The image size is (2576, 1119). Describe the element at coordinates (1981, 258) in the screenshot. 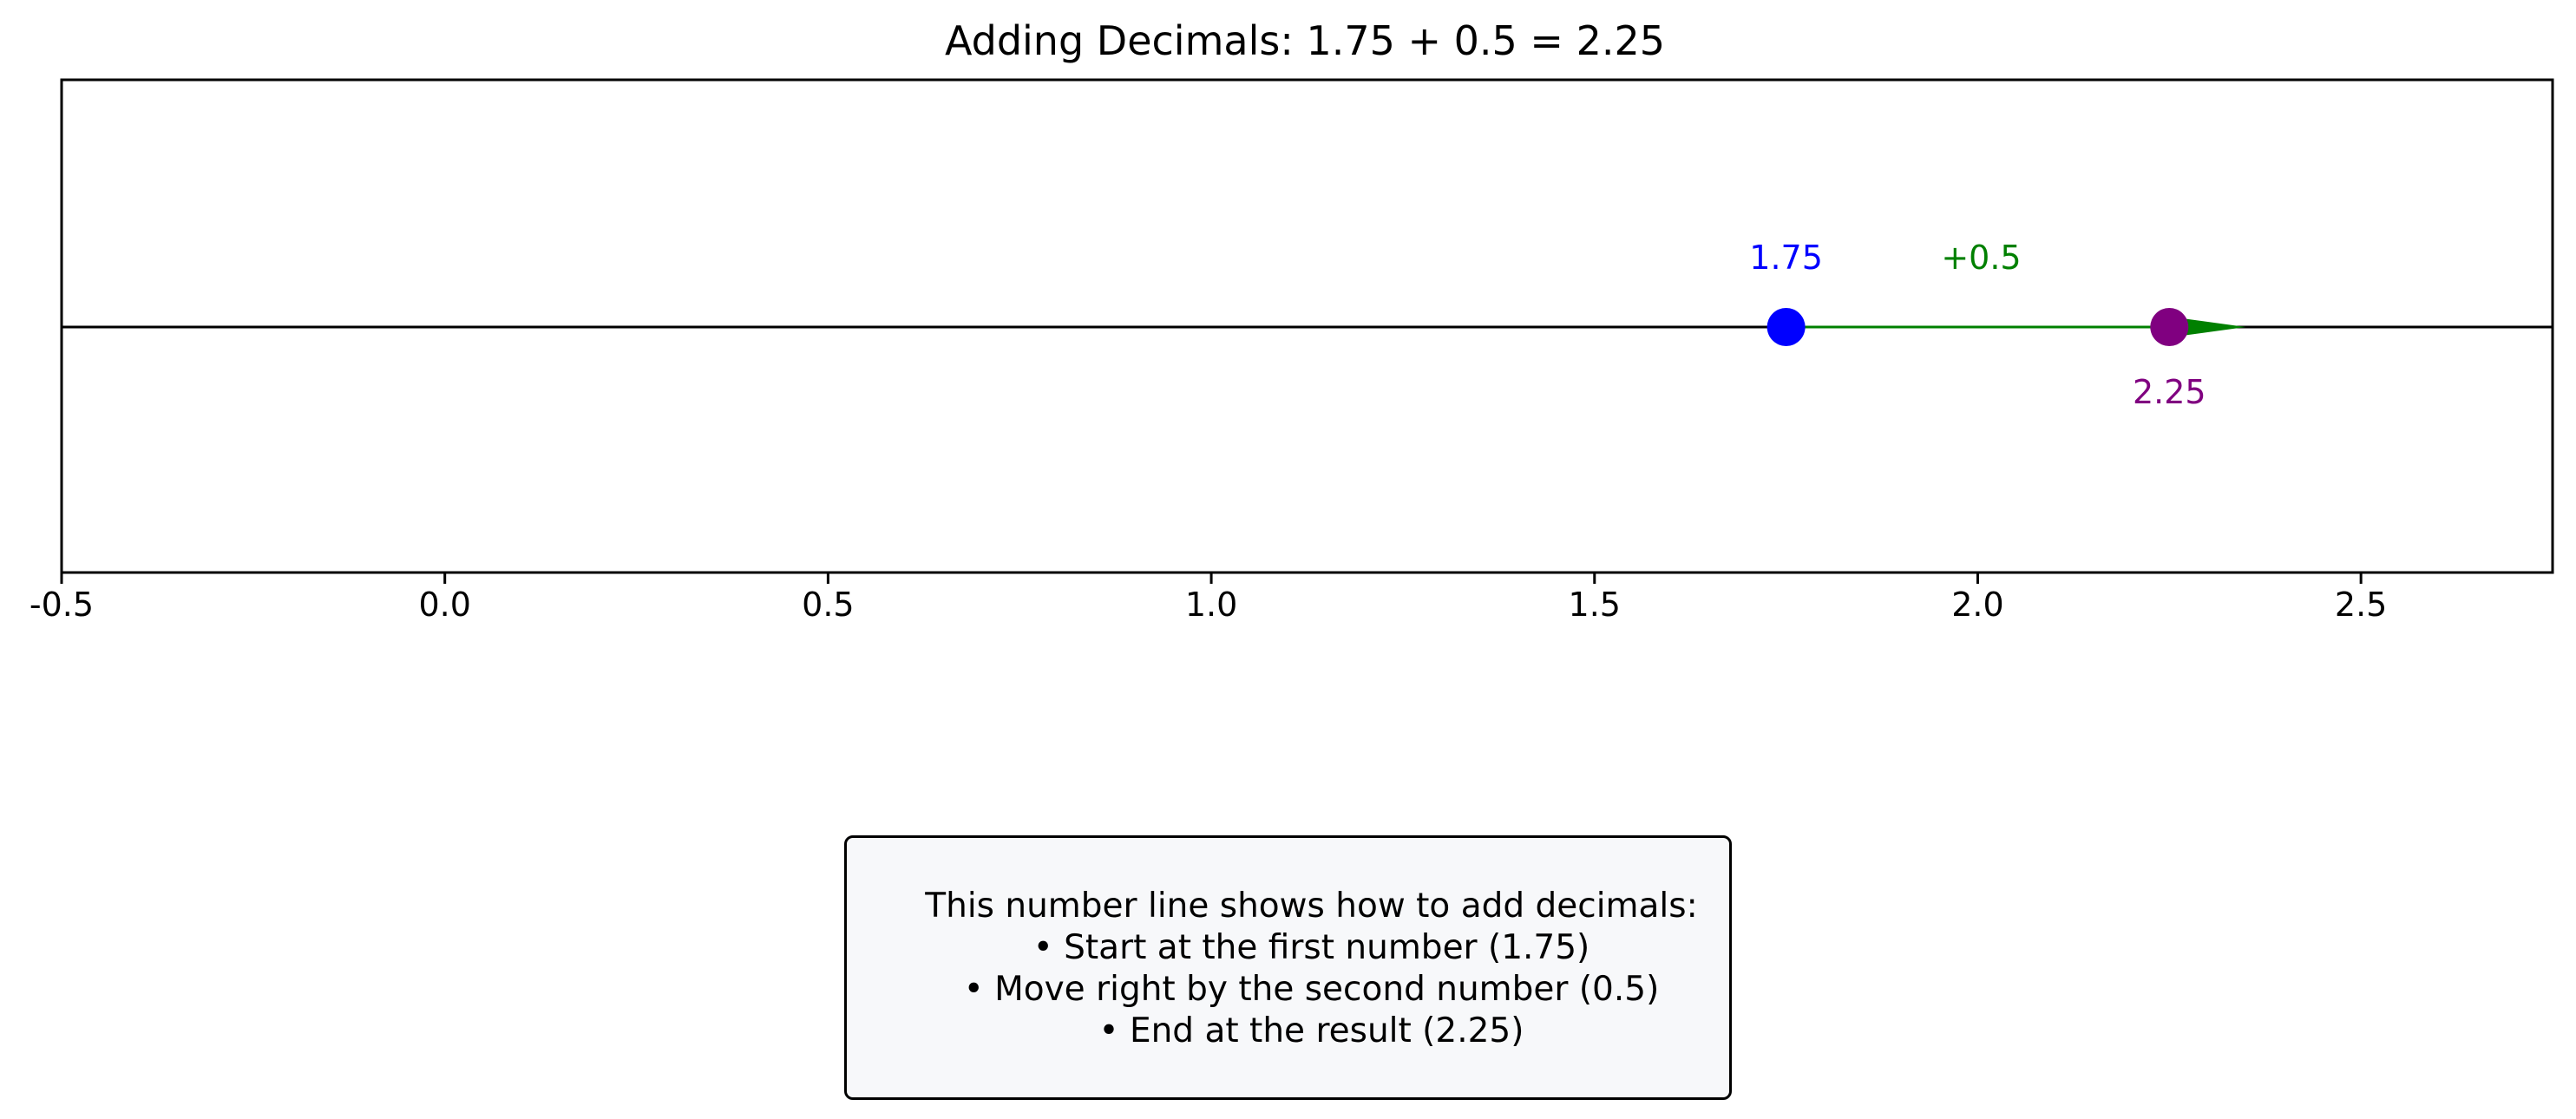

I see `step-value-label: +0.5` at that location.